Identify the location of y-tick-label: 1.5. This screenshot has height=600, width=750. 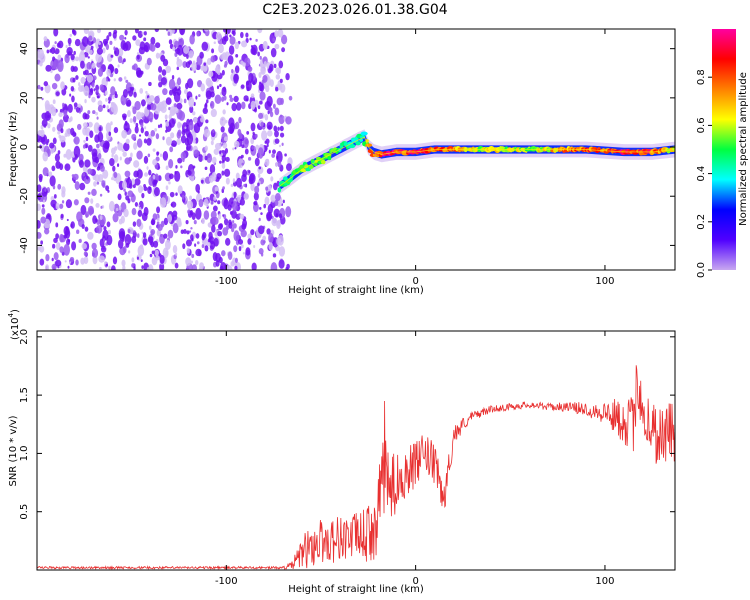
(24, 395).